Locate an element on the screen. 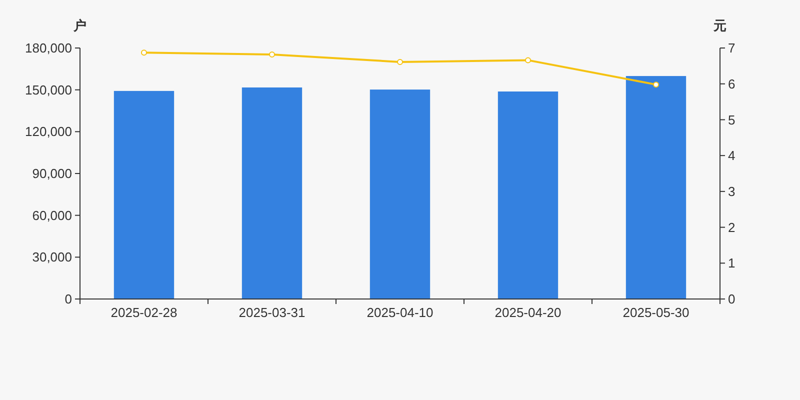 Image resolution: width=800 pixels, height=400 pixels. y-tick-label: 150,000 is located at coordinates (48, 90).